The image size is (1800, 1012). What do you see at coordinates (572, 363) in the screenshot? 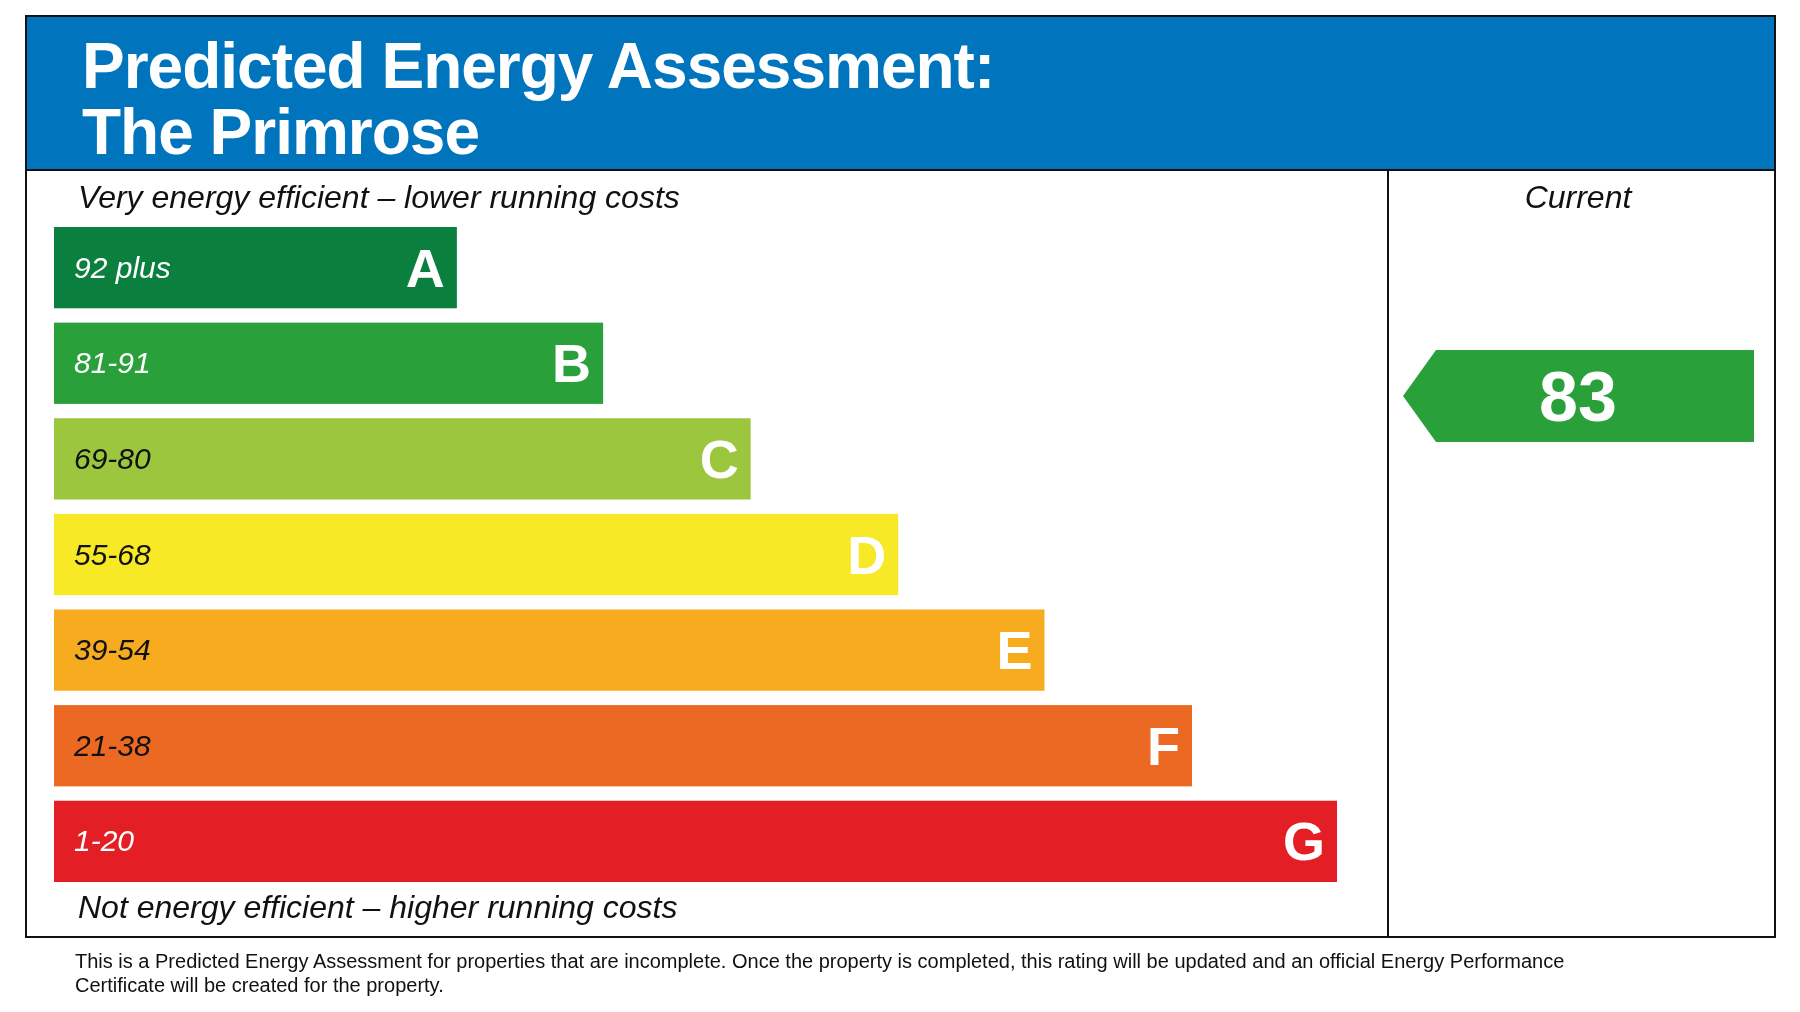
I see `annotation: B` at bounding box center [572, 363].